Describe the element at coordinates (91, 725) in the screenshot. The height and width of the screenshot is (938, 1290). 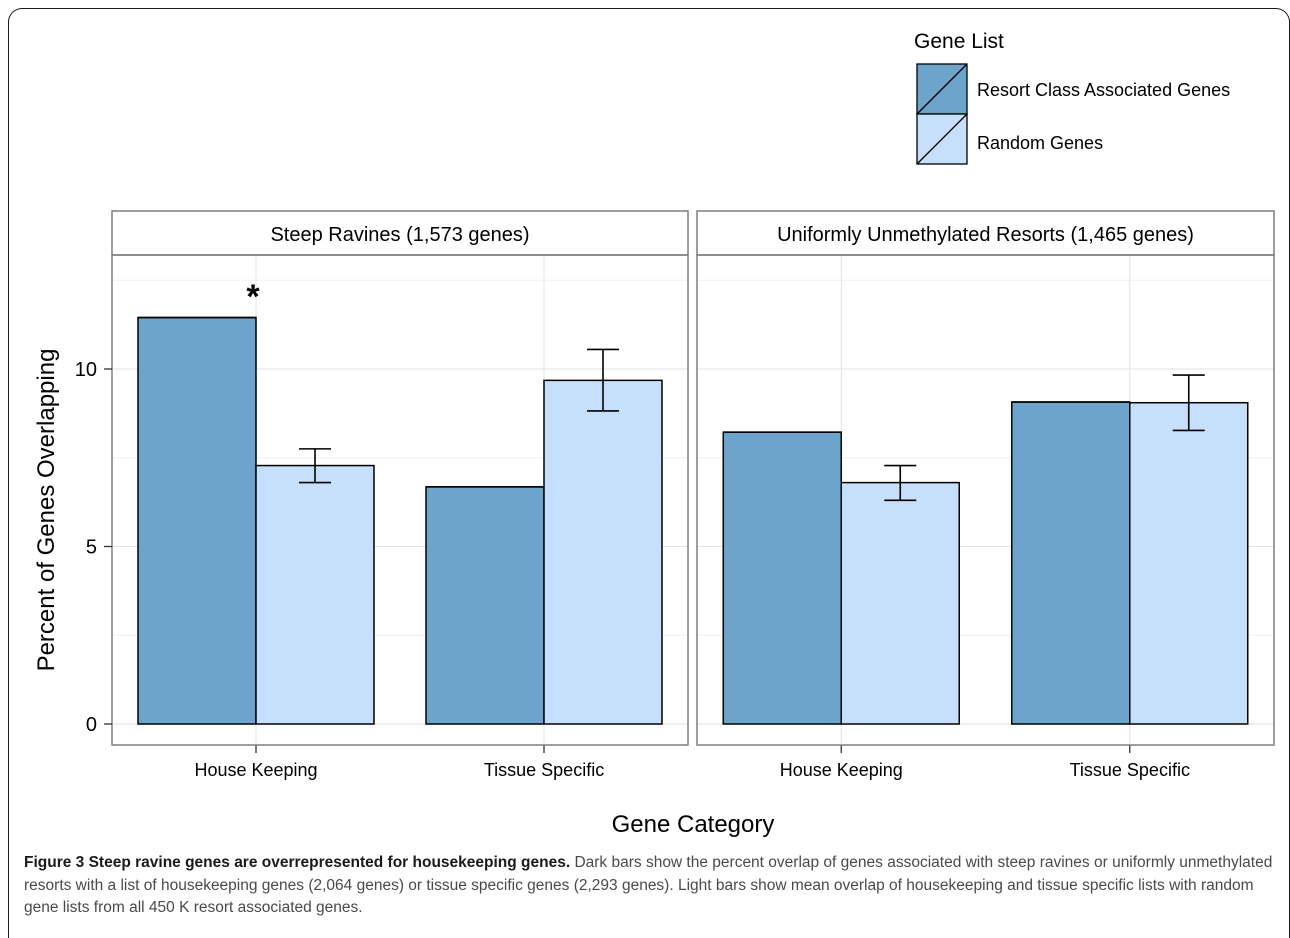
I see `y-tick-label: 0` at that location.